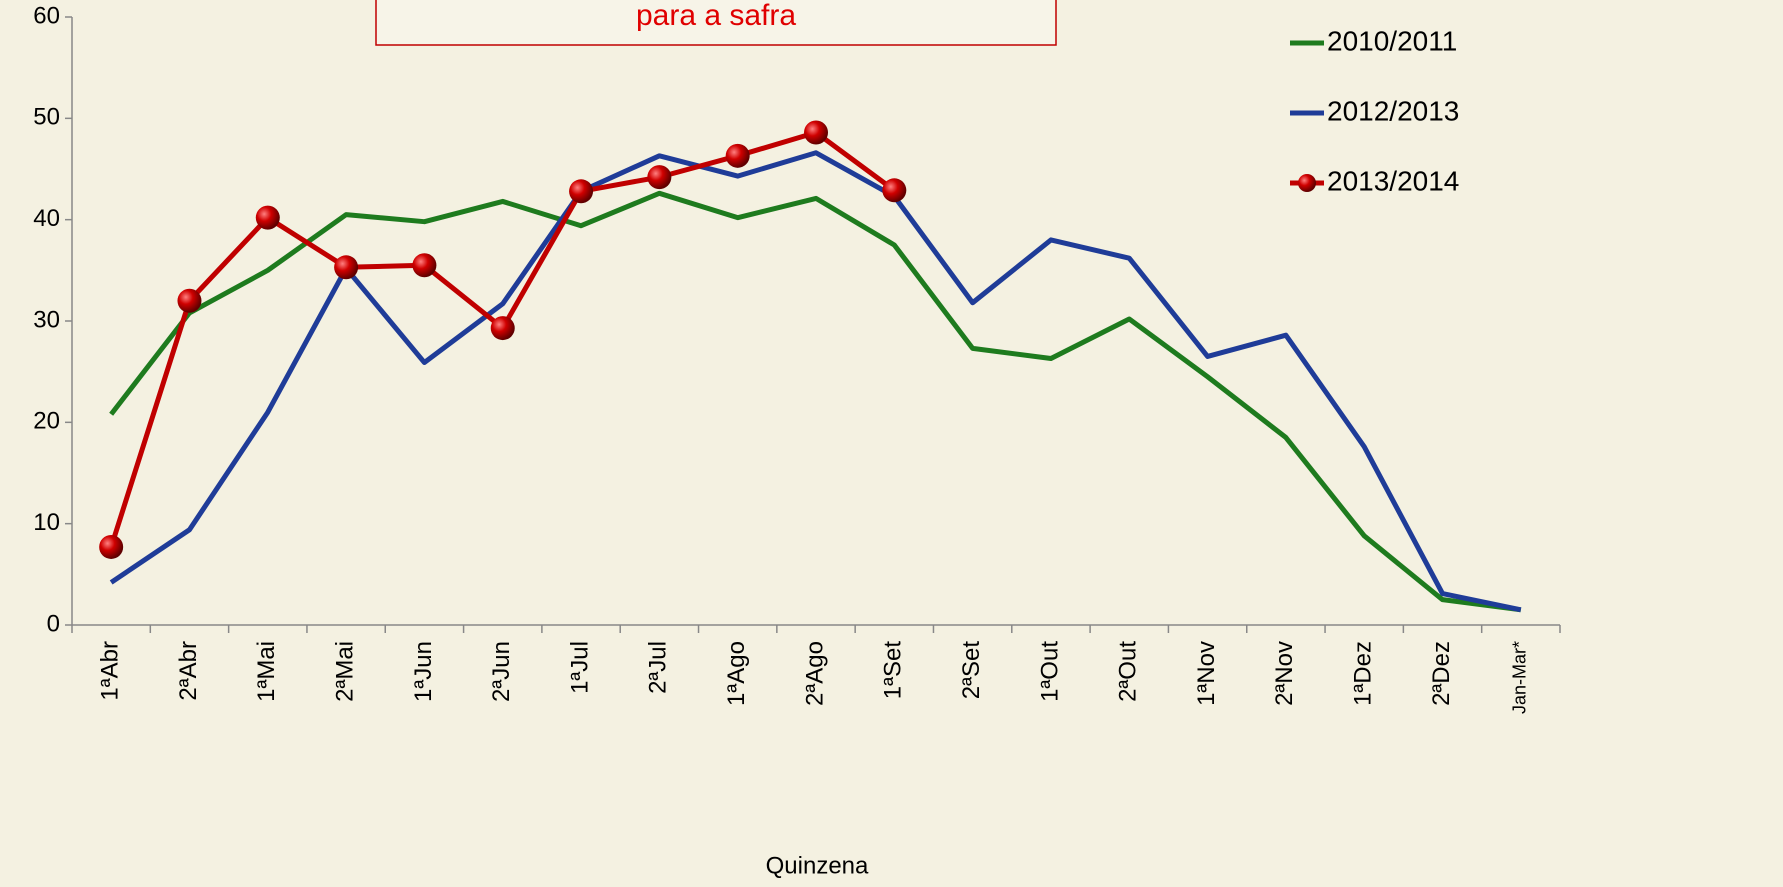 Image resolution: width=1783 pixels, height=887 pixels. I want to click on y-tick-label: 10, so click(46, 522).